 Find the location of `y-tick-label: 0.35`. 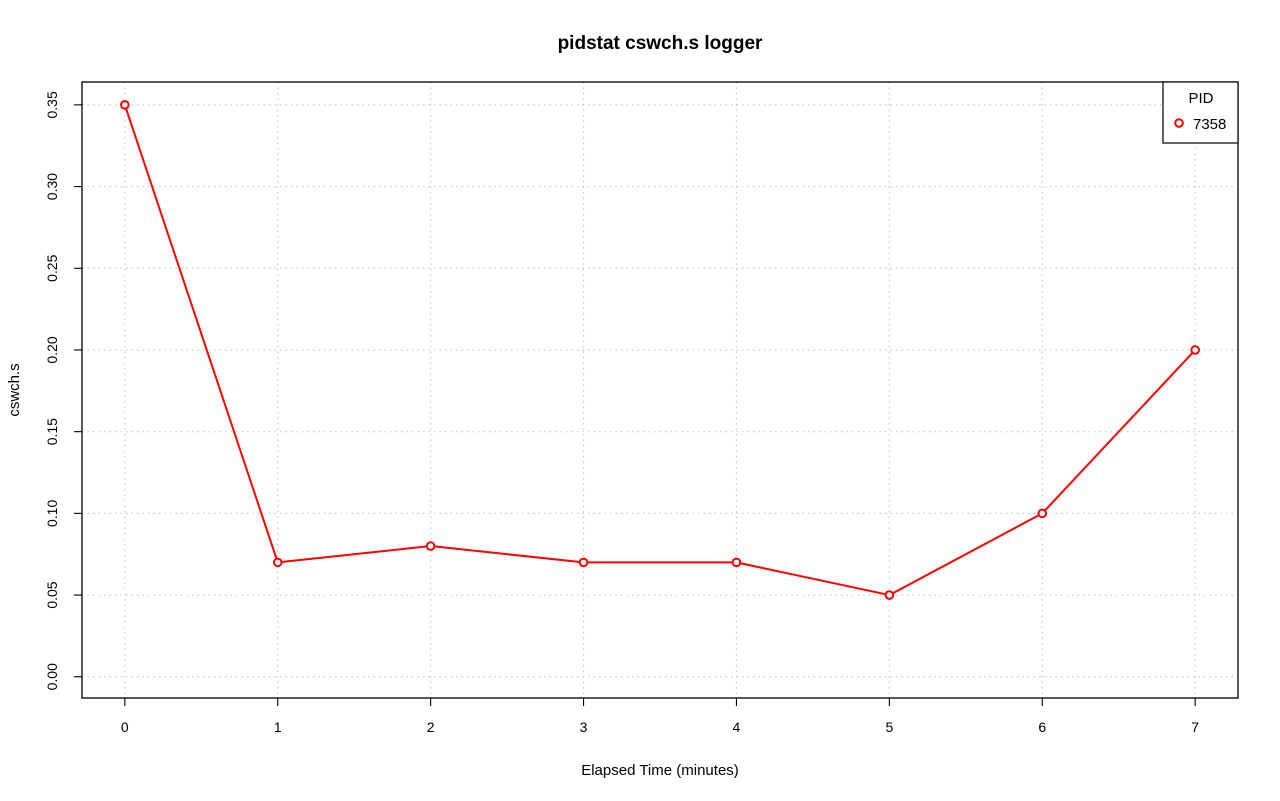

y-tick-label: 0.35 is located at coordinates (52, 104).